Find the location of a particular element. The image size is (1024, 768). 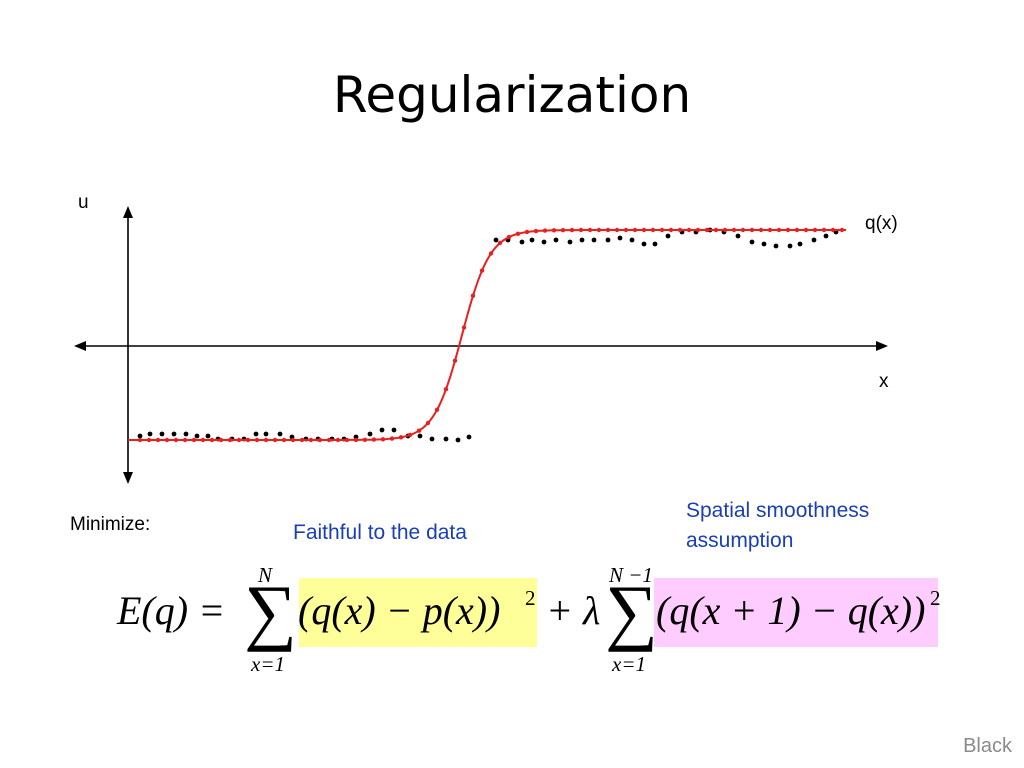

faithful-to-data-label: Faithful to the data is located at coordinates (380, 532).